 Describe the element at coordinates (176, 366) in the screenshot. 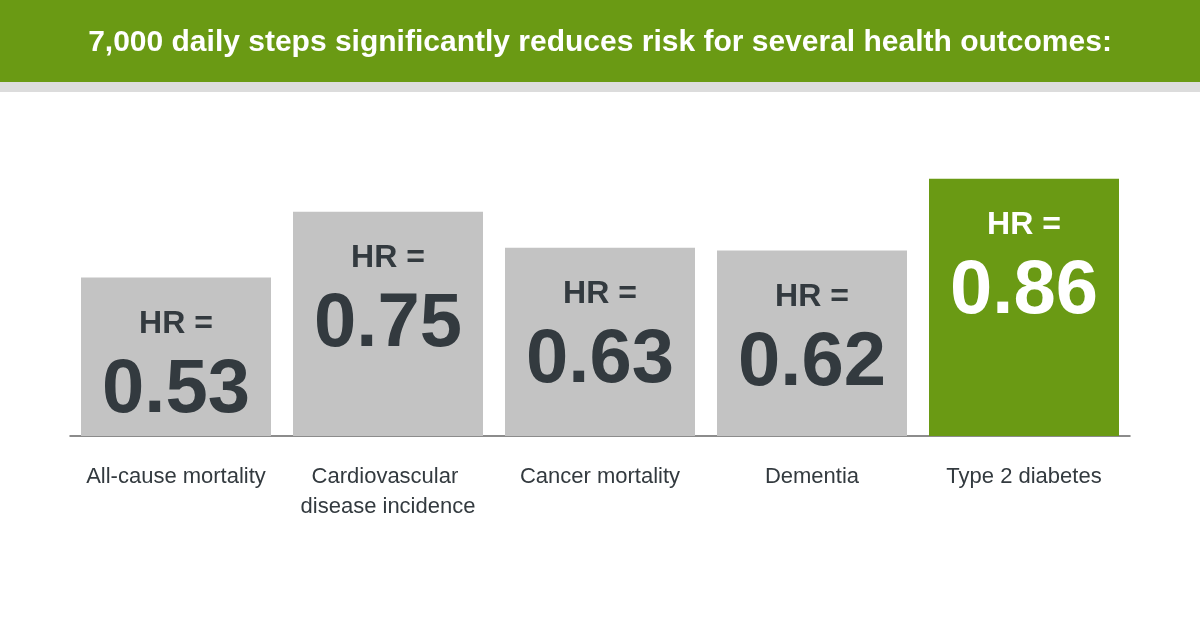

I see `data-label: HR = 0.53` at that location.